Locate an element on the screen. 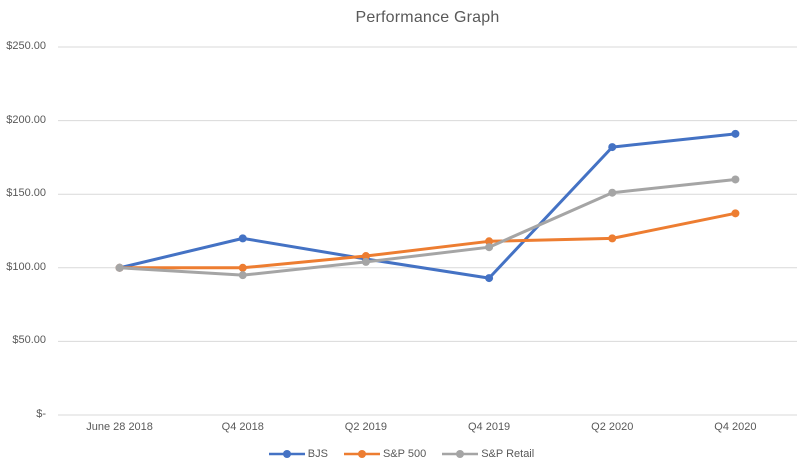 The height and width of the screenshot is (476, 803). y-tick-label: $- is located at coordinates (41, 414).